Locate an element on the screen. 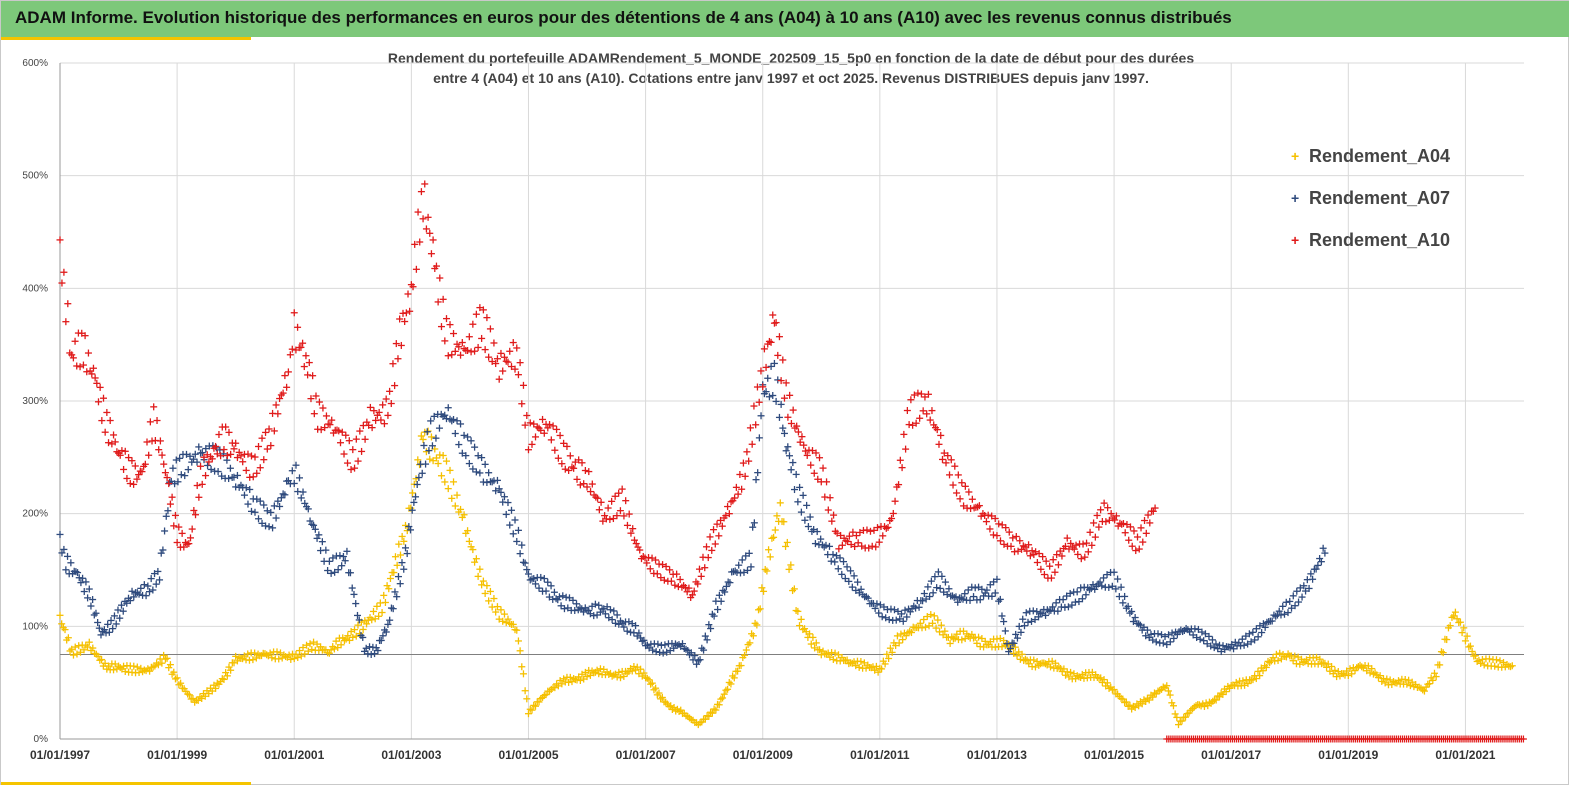 This screenshot has height=786, width=1569. x-tick-label: 01/01/2021 is located at coordinates (1465, 755).